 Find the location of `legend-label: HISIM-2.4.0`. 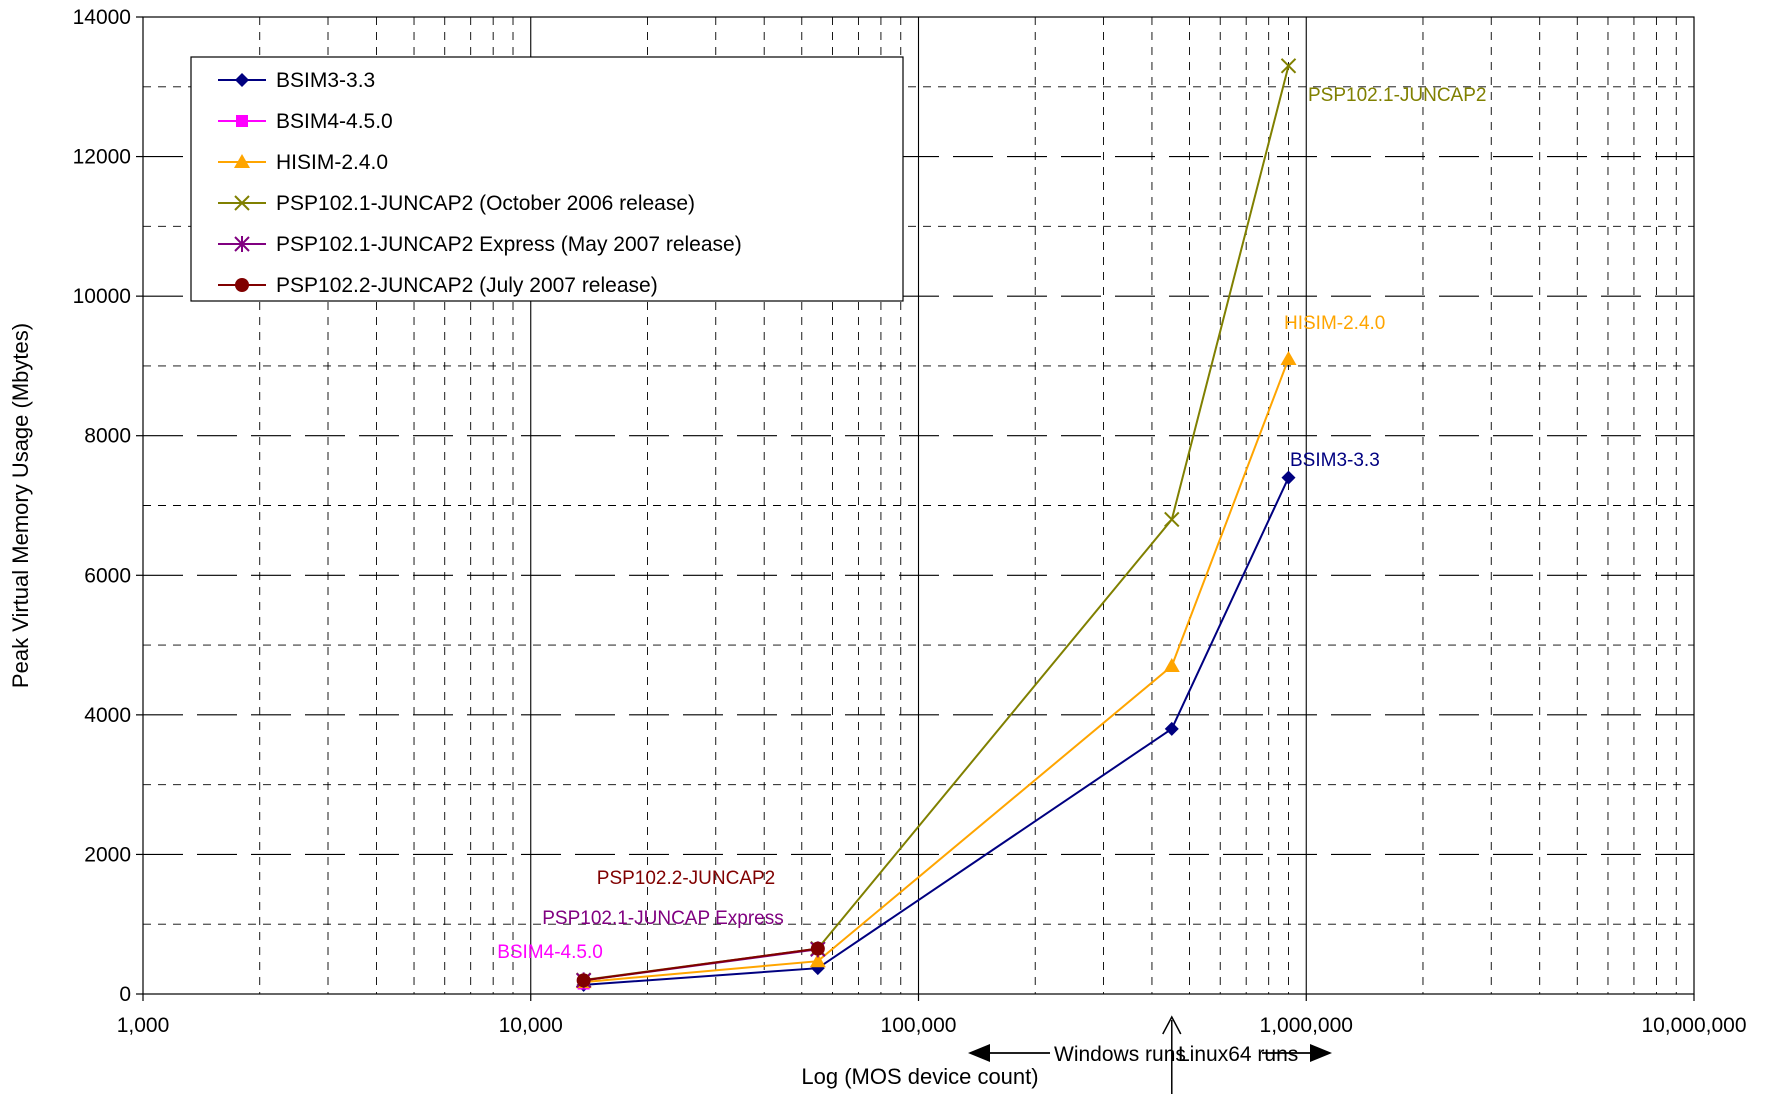

legend-label: HISIM-2.4.0 is located at coordinates (332, 162).